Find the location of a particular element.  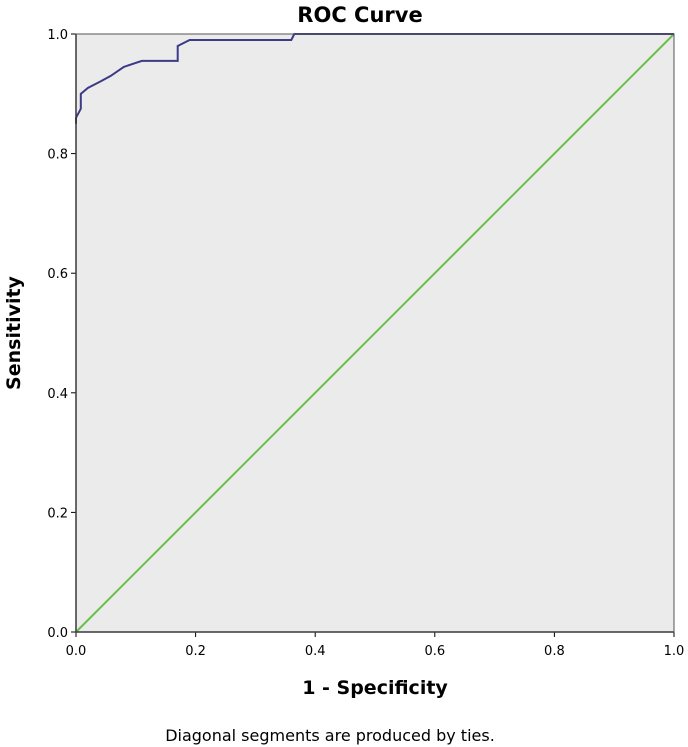

x-tick-label: 0.0 is located at coordinates (76, 651).